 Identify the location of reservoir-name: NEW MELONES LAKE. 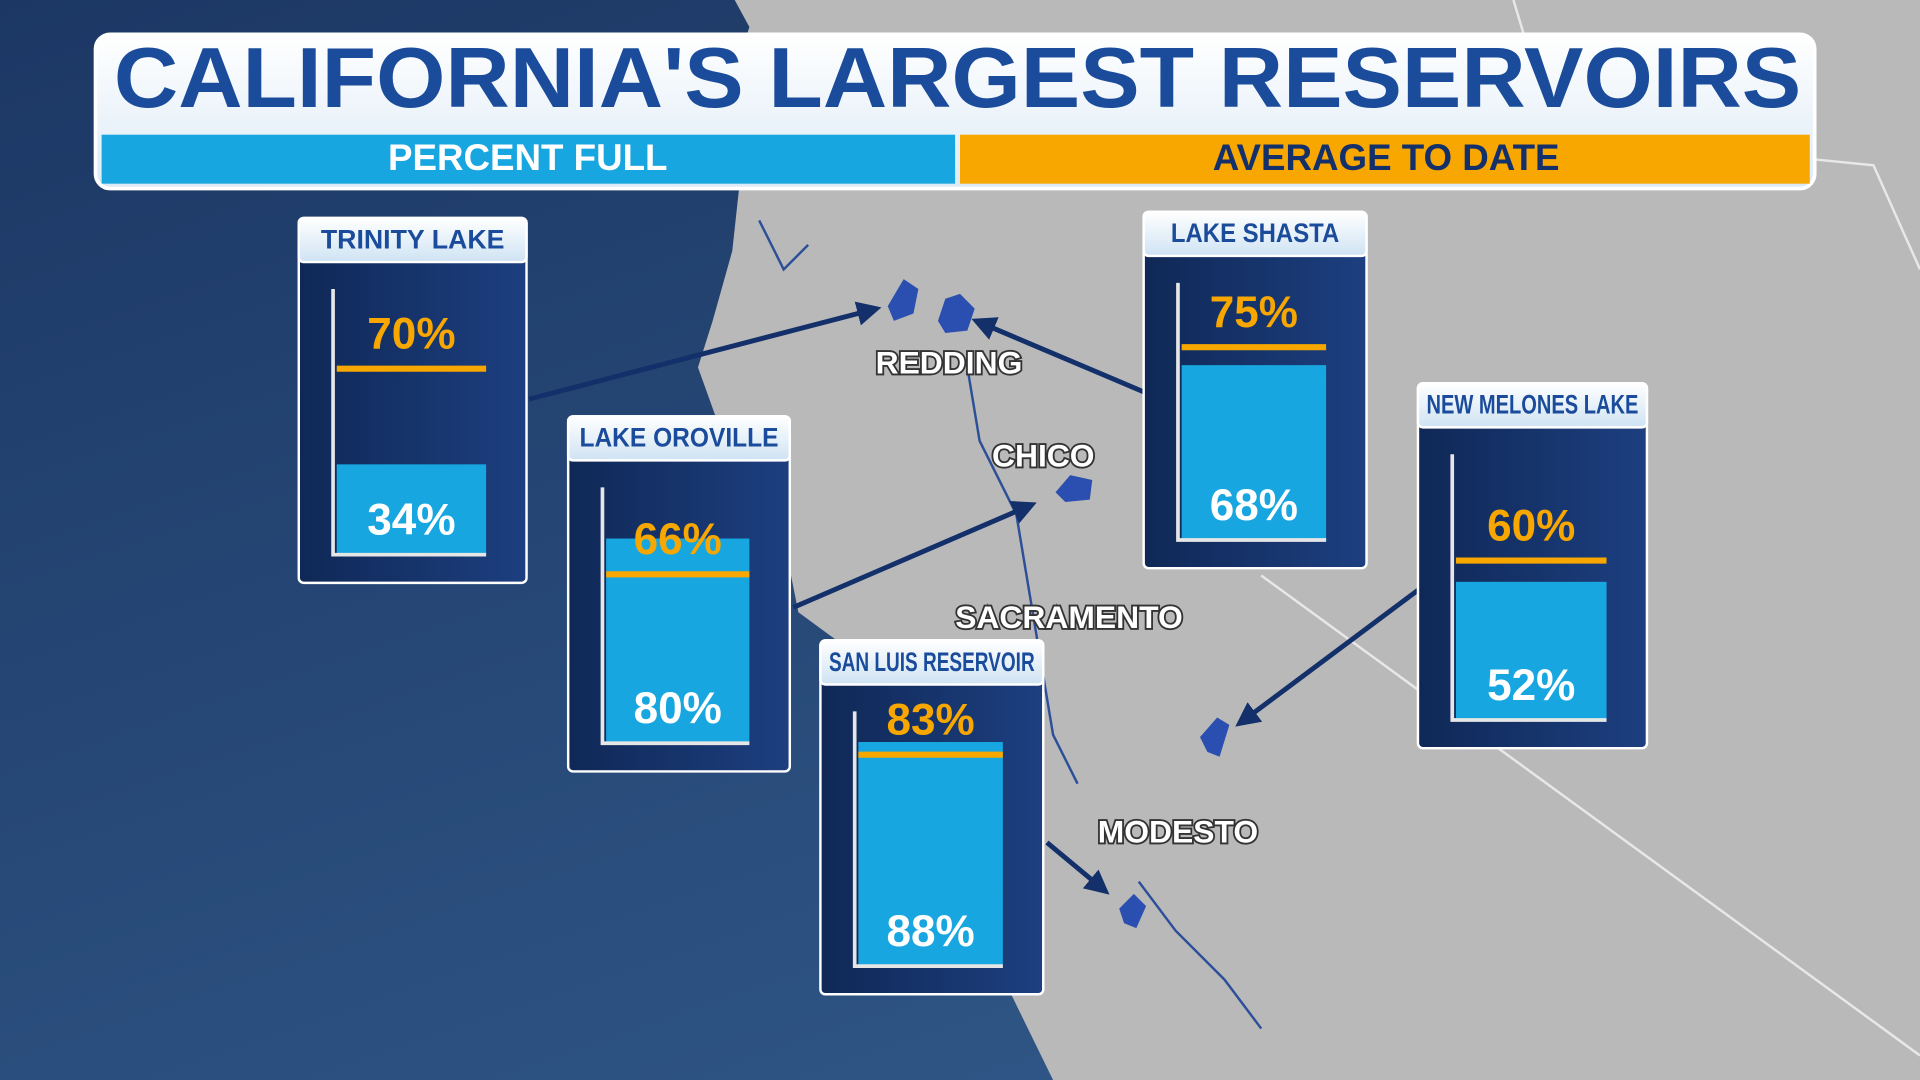
(1533, 405).